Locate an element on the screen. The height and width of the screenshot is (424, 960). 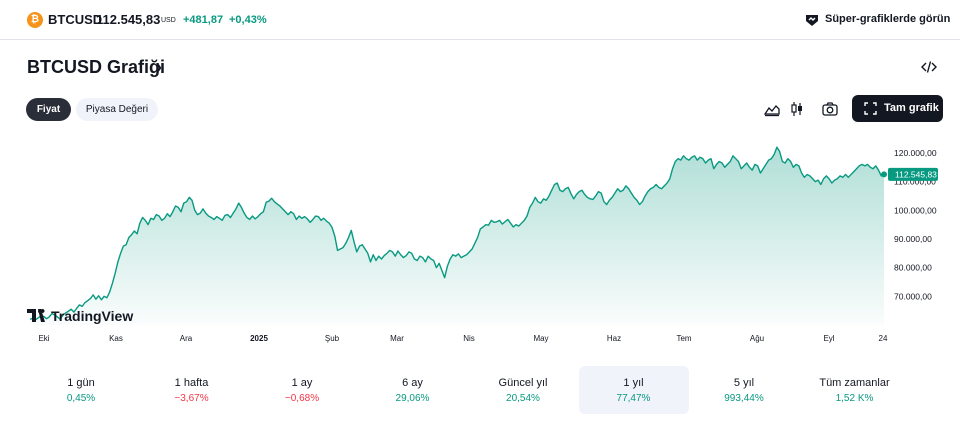
period-label: Güncel yıl is located at coordinates (523, 383).